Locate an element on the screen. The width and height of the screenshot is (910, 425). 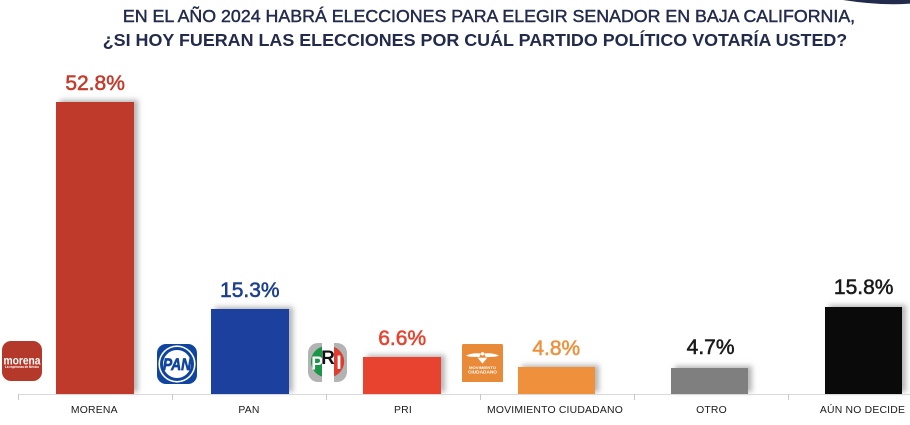
svg-text: morena is located at coordinates (22, 360).